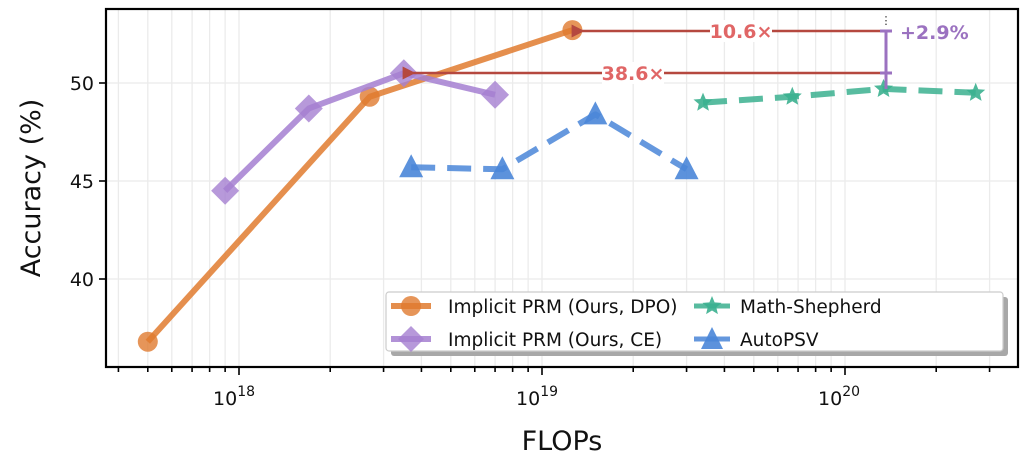 This screenshot has height=464, width=1033. I want to click on label-10-6x: 10.6×, so click(741, 32).